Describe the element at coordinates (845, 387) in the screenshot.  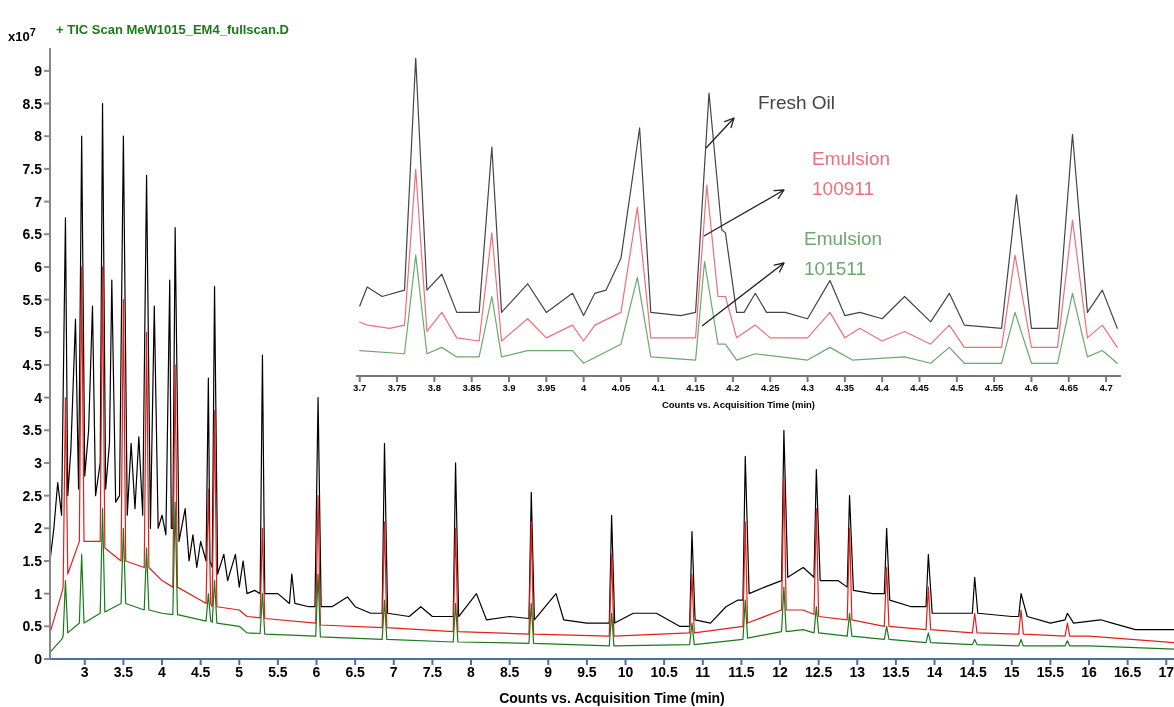
I see `x-tick-label: 4.35` at that location.